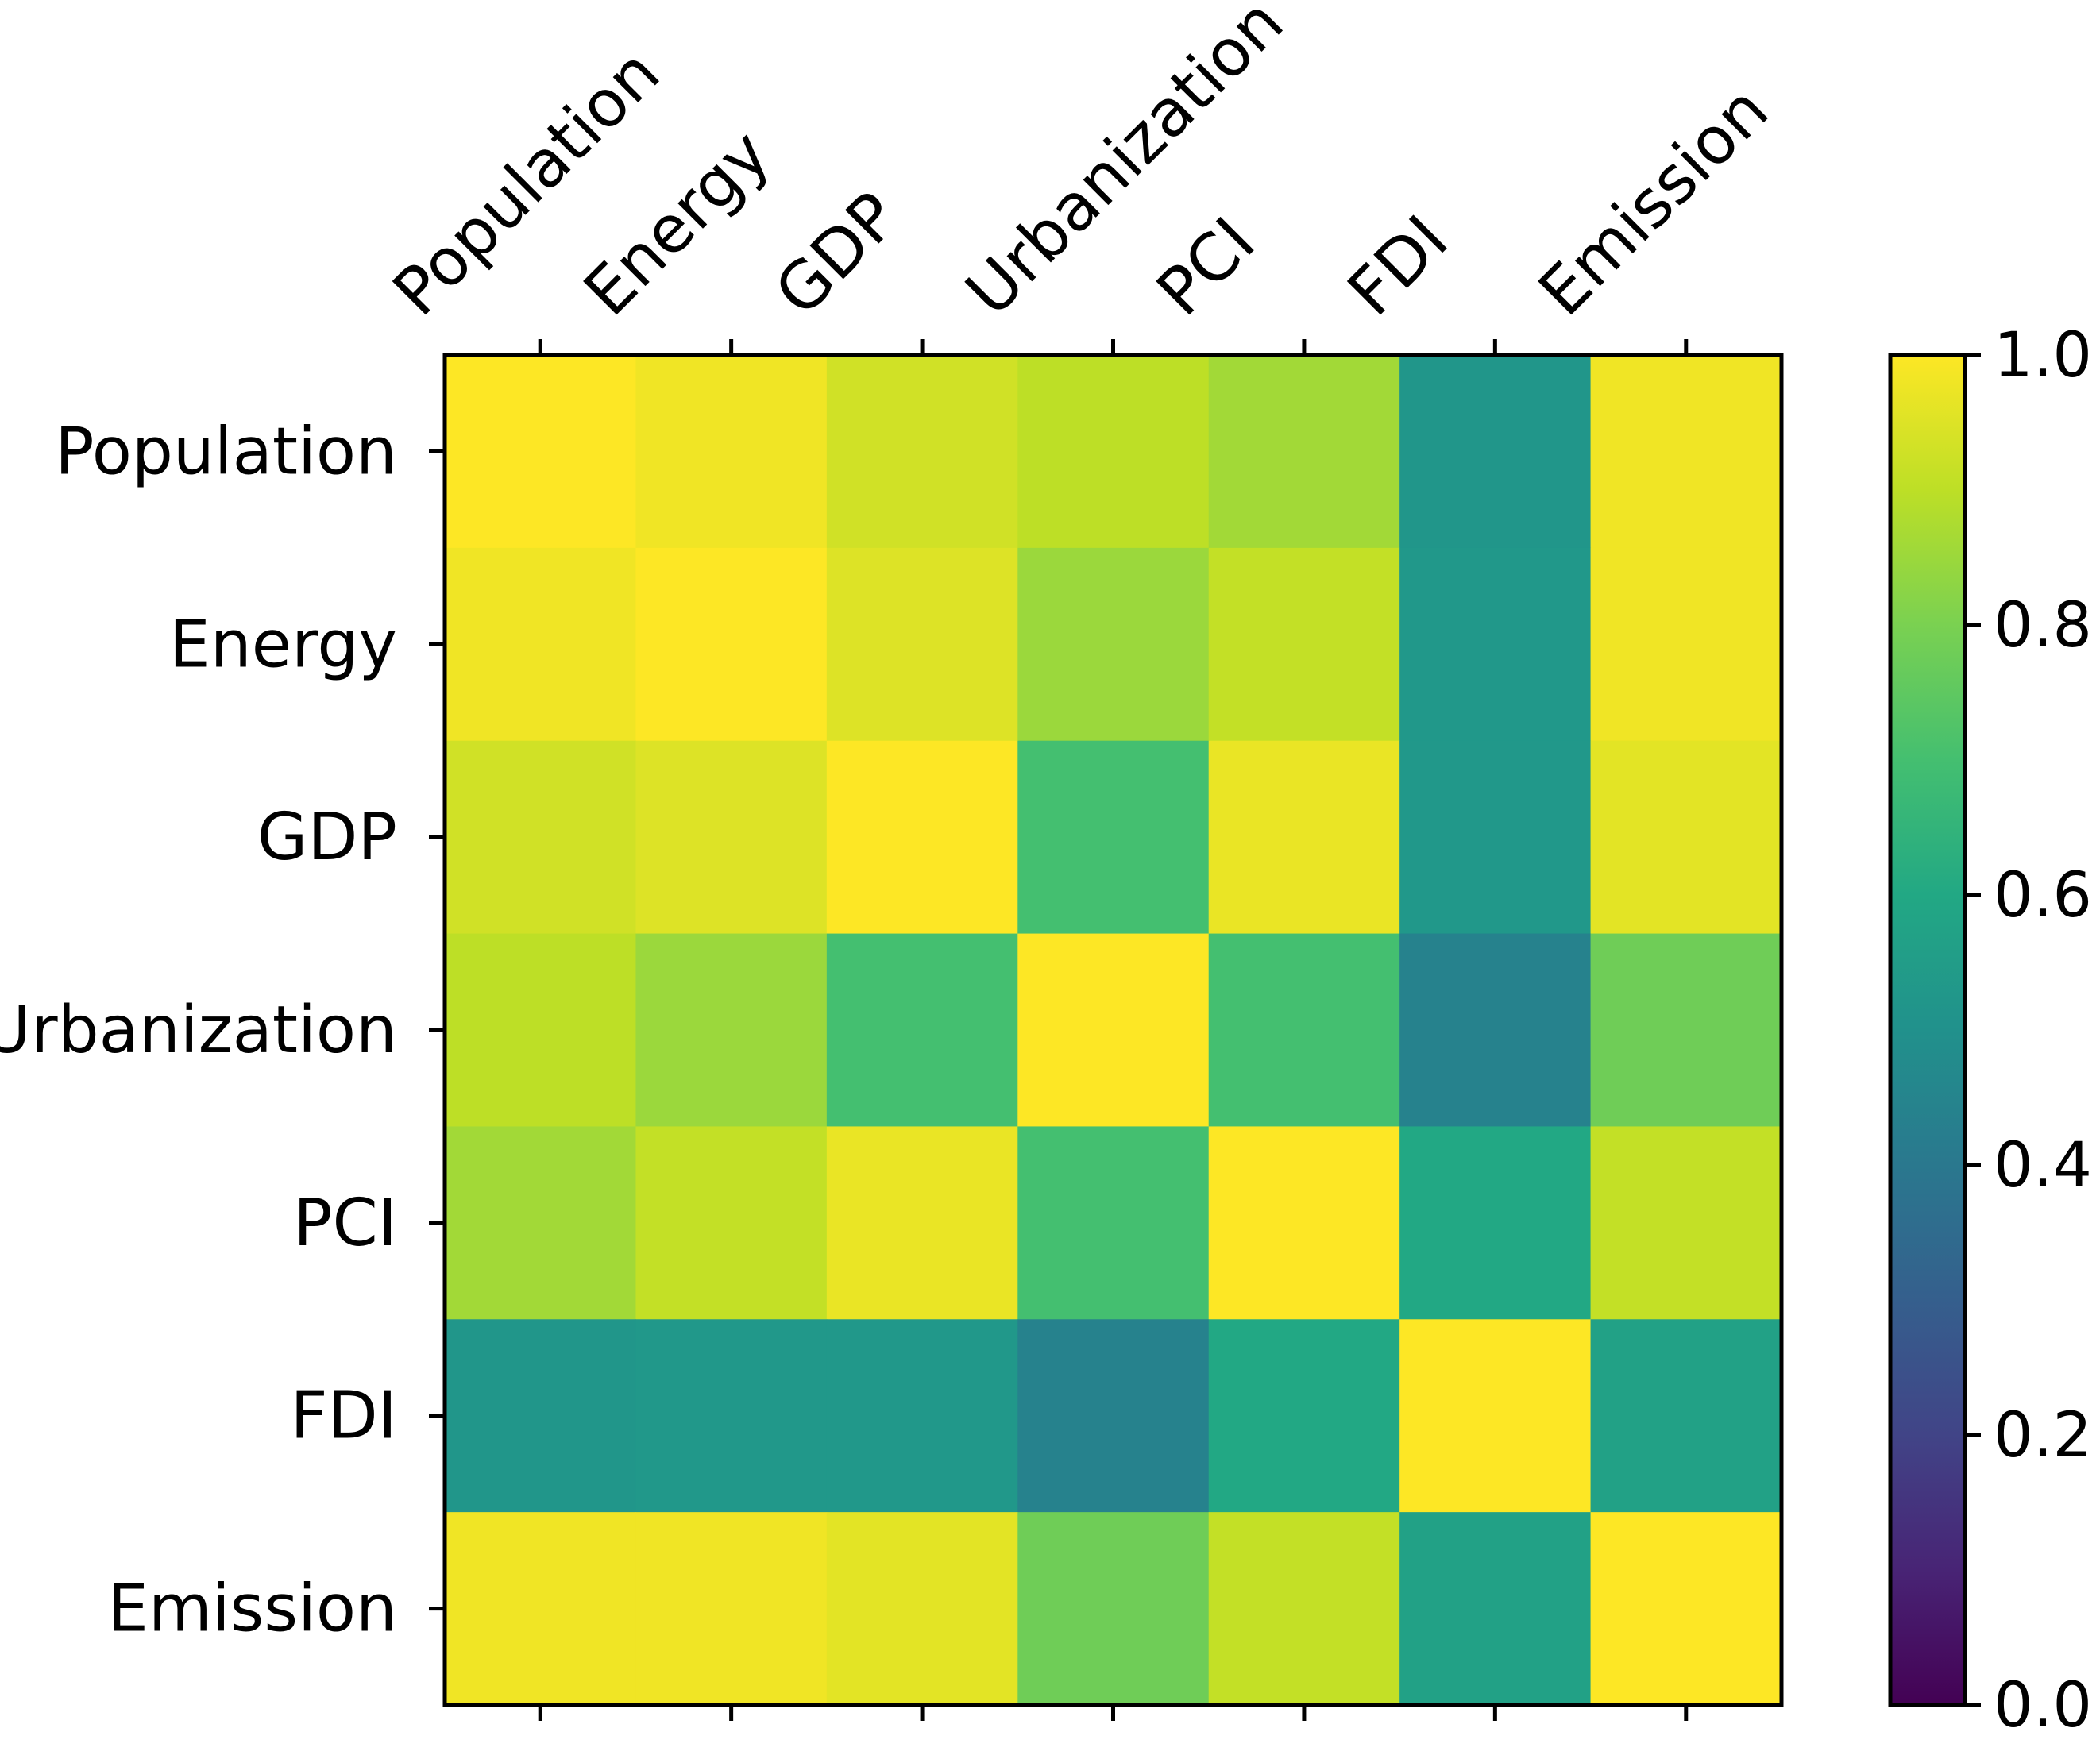 The height and width of the screenshot is (1759, 2100). I want to click on colorbar-tick-label: 1.0, so click(2043, 356).